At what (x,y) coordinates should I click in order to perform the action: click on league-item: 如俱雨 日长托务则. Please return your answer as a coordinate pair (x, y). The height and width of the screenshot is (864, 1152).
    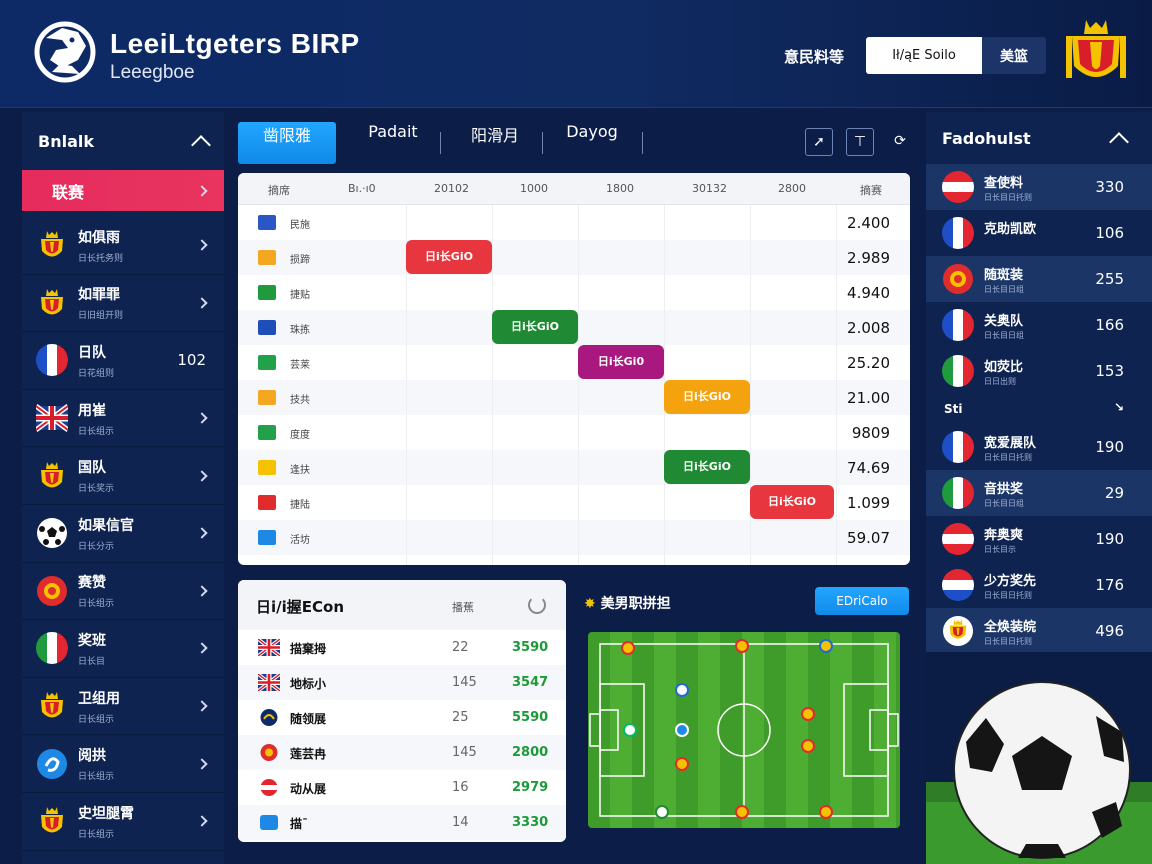
    Looking at the image, I should click on (123, 246).